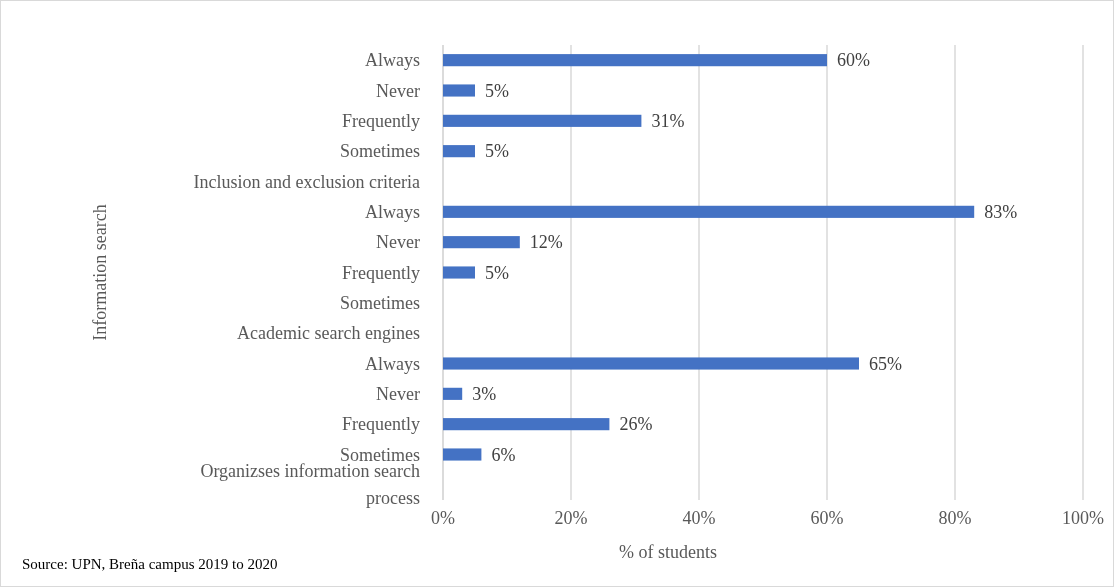 The height and width of the screenshot is (587, 1114). Describe the element at coordinates (636, 424) in the screenshot. I see `data-label: 26%` at that location.